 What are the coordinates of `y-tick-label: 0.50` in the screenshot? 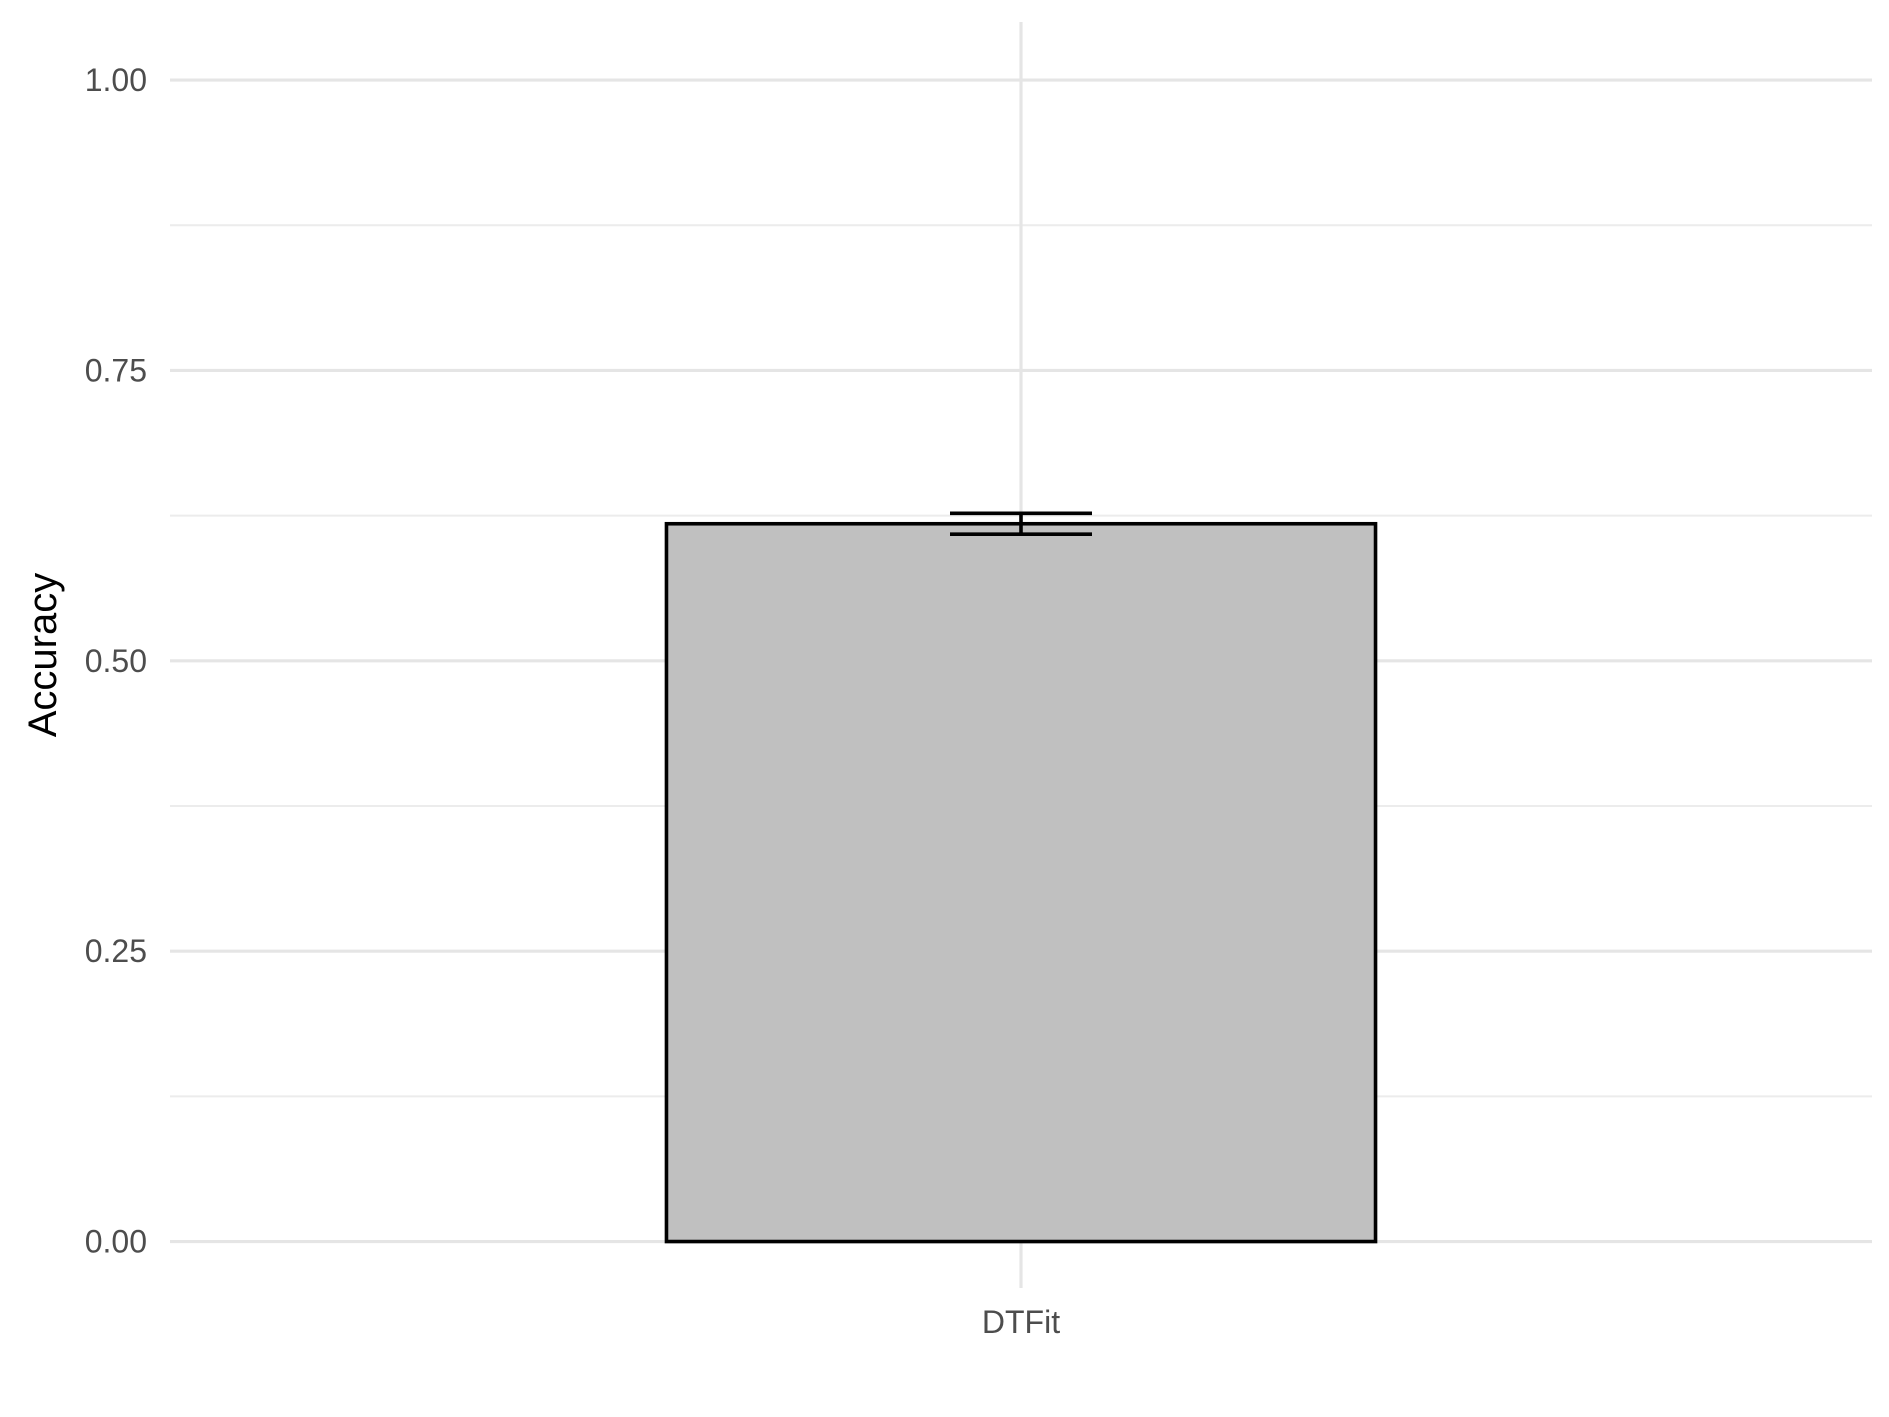 It's located at (116, 661).